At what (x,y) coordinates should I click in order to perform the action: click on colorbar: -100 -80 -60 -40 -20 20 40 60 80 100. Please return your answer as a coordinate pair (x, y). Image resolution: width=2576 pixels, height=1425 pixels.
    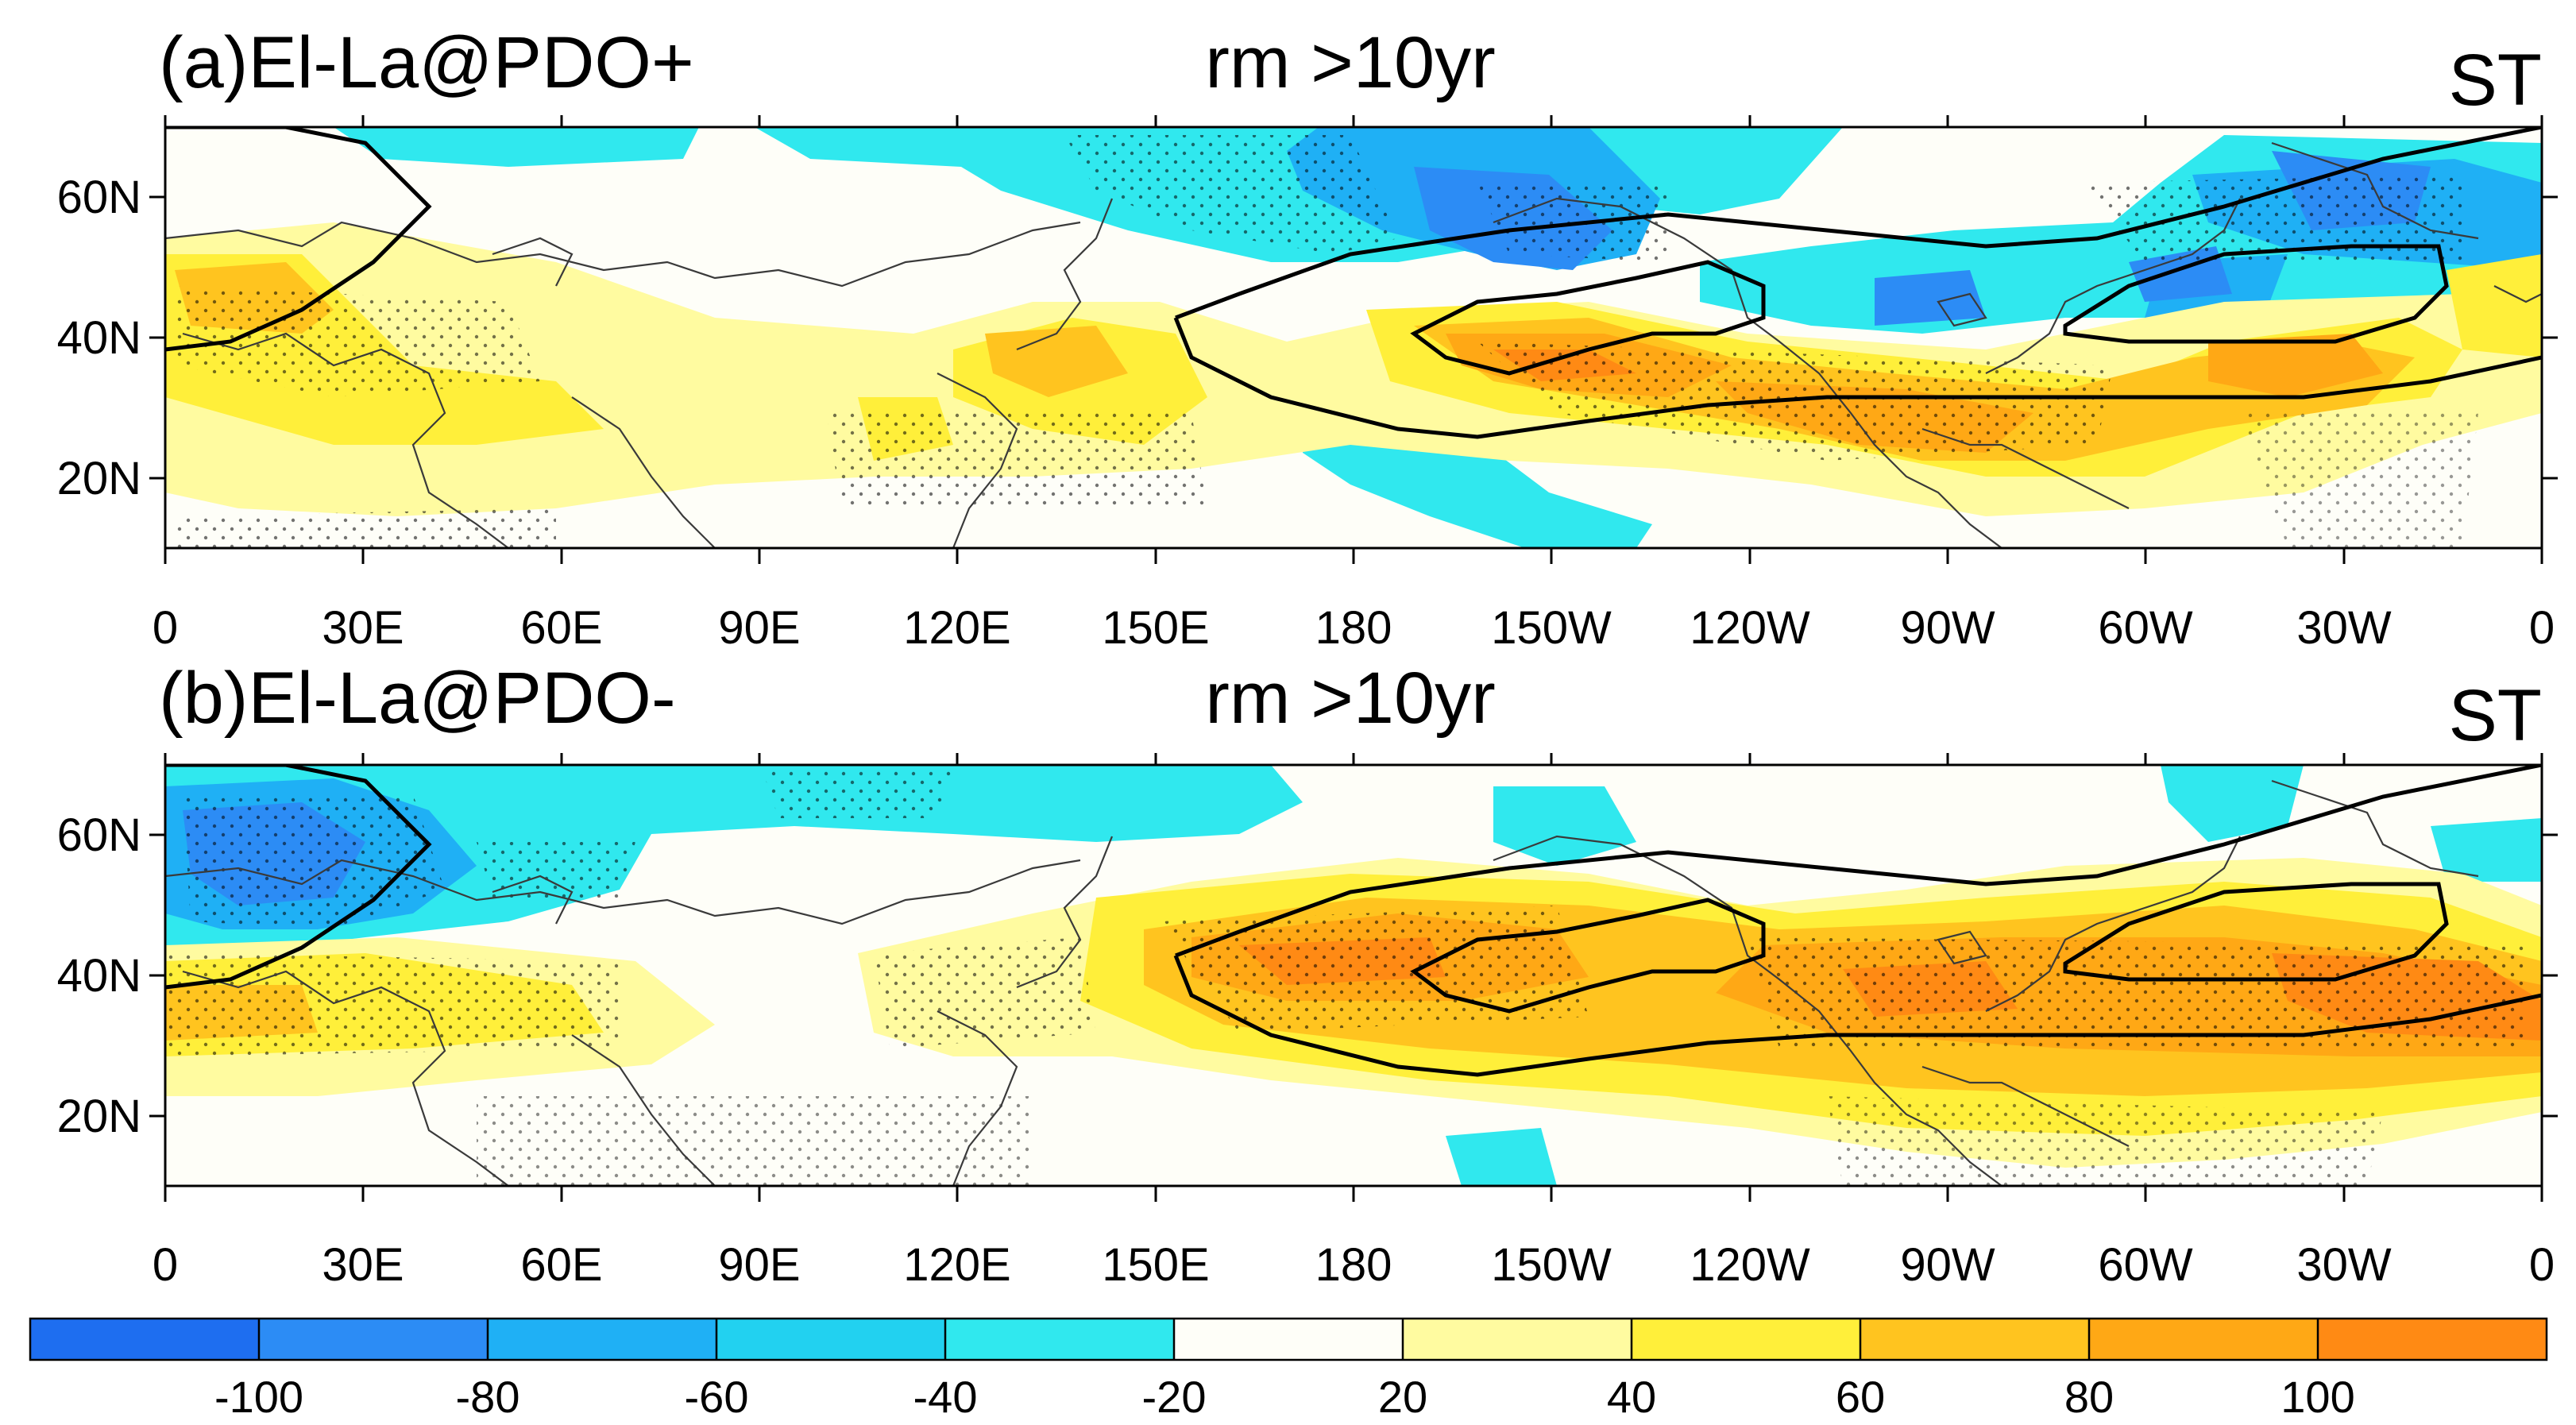
    Looking at the image, I should click on (1288, 1369).